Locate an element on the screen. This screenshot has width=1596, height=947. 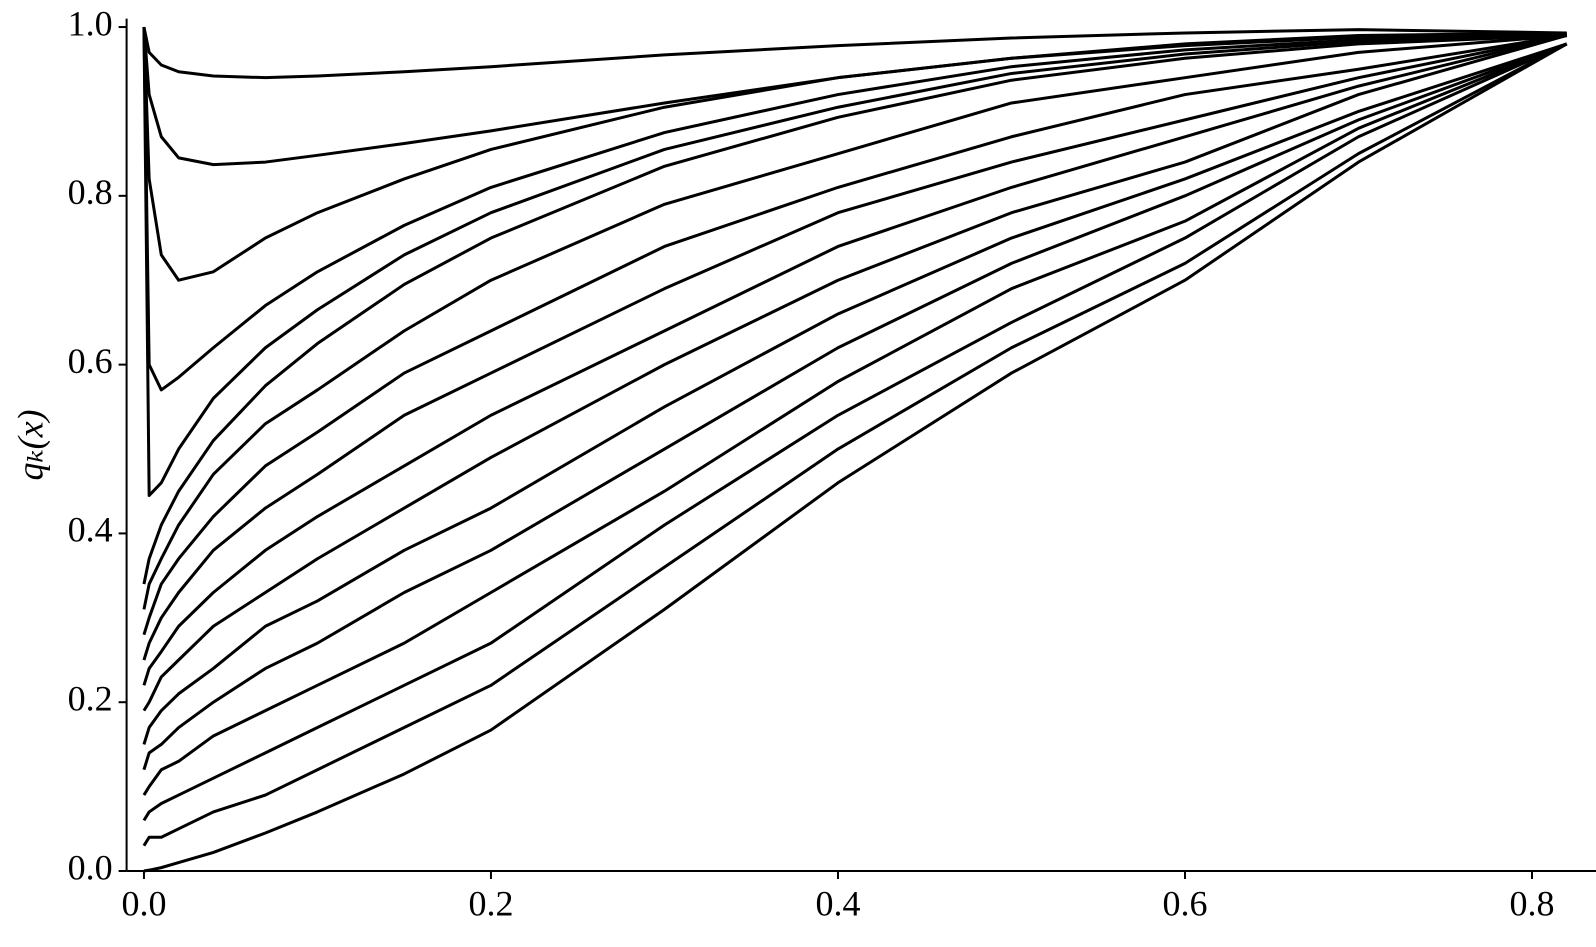
y-tick-label: 0.2 is located at coordinates (90, 698).